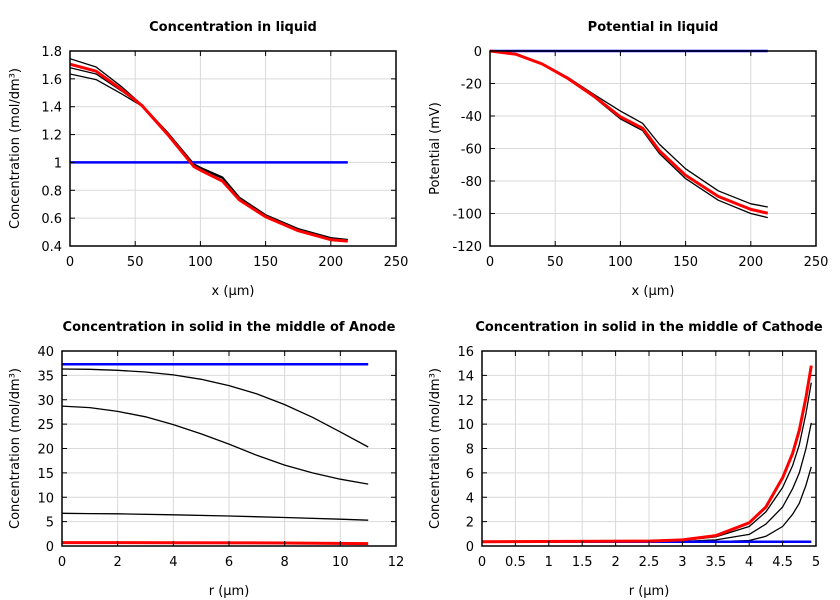 The width and height of the screenshot is (840, 600). I want to click on x-tick-label: 3.5, so click(715, 562).